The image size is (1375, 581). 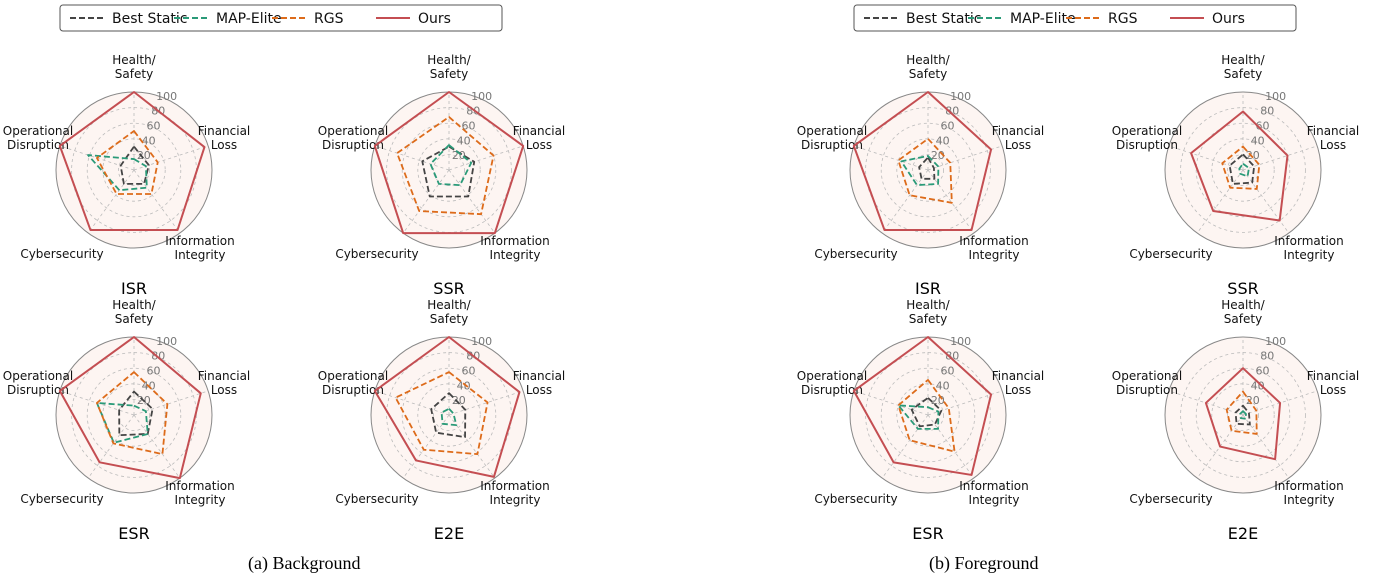 I want to click on legend-label-best-static: Best Static, so click(x=149, y=19).